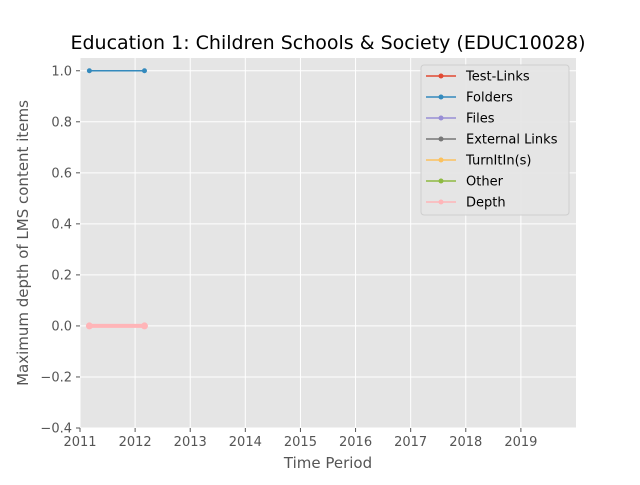 The height and width of the screenshot is (485, 640). Describe the element at coordinates (61, 326) in the screenshot. I see `y-tick-label: 0.0` at that location.